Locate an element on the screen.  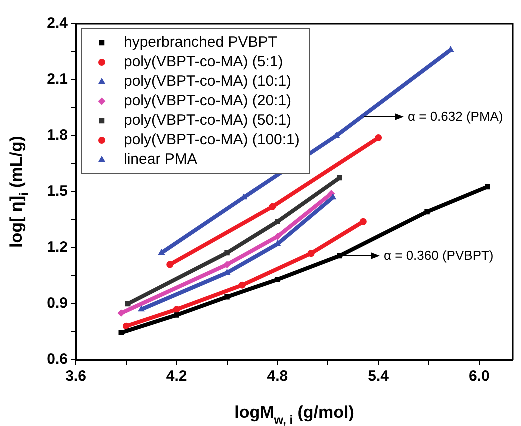
annotation: α = 0.360 (PVBPT) is located at coordinates (439, 255).